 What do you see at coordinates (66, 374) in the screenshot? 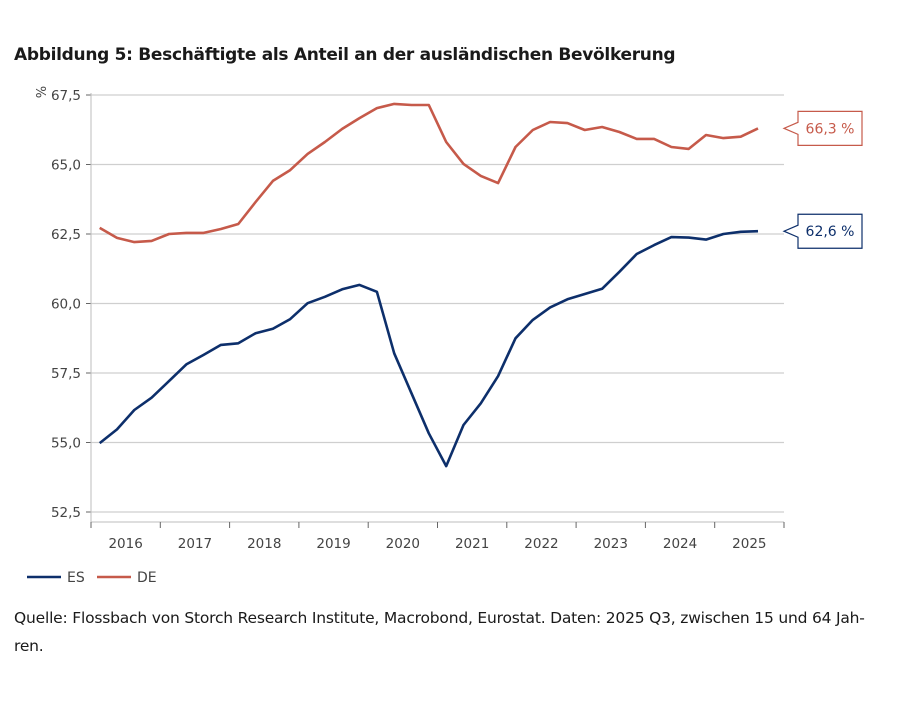
I see `y-tick-label: 57,5` at bounding box center [66, 374].